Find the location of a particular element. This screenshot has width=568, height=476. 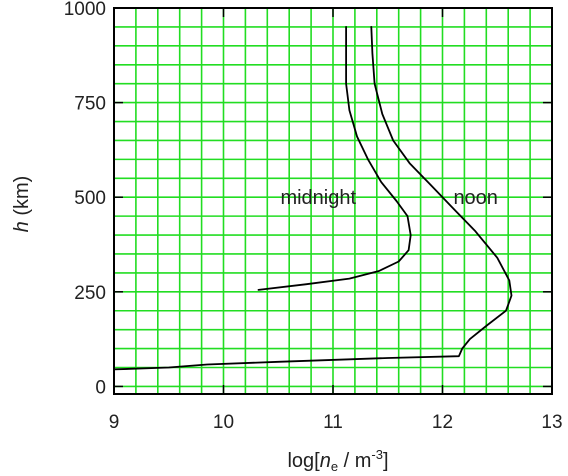

annotations: midnight noon is located at coordinates (389, 198).